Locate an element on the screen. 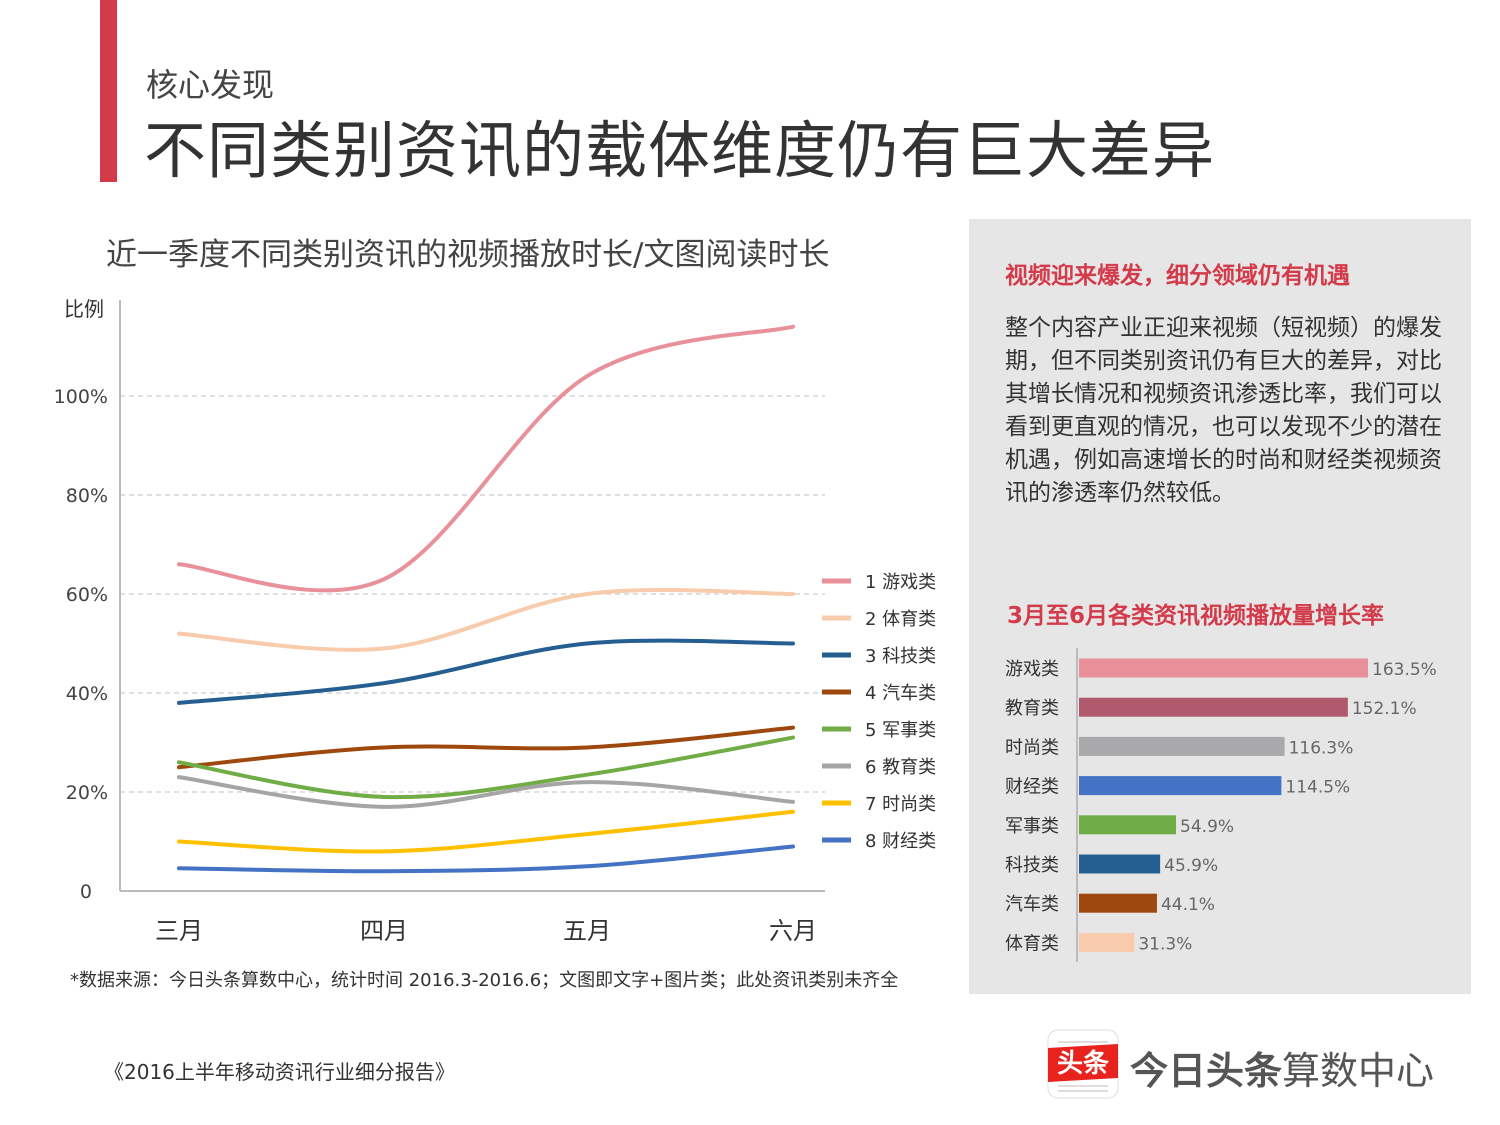  bar-category-label: 体育类 is located at coordinates (1032, 943).